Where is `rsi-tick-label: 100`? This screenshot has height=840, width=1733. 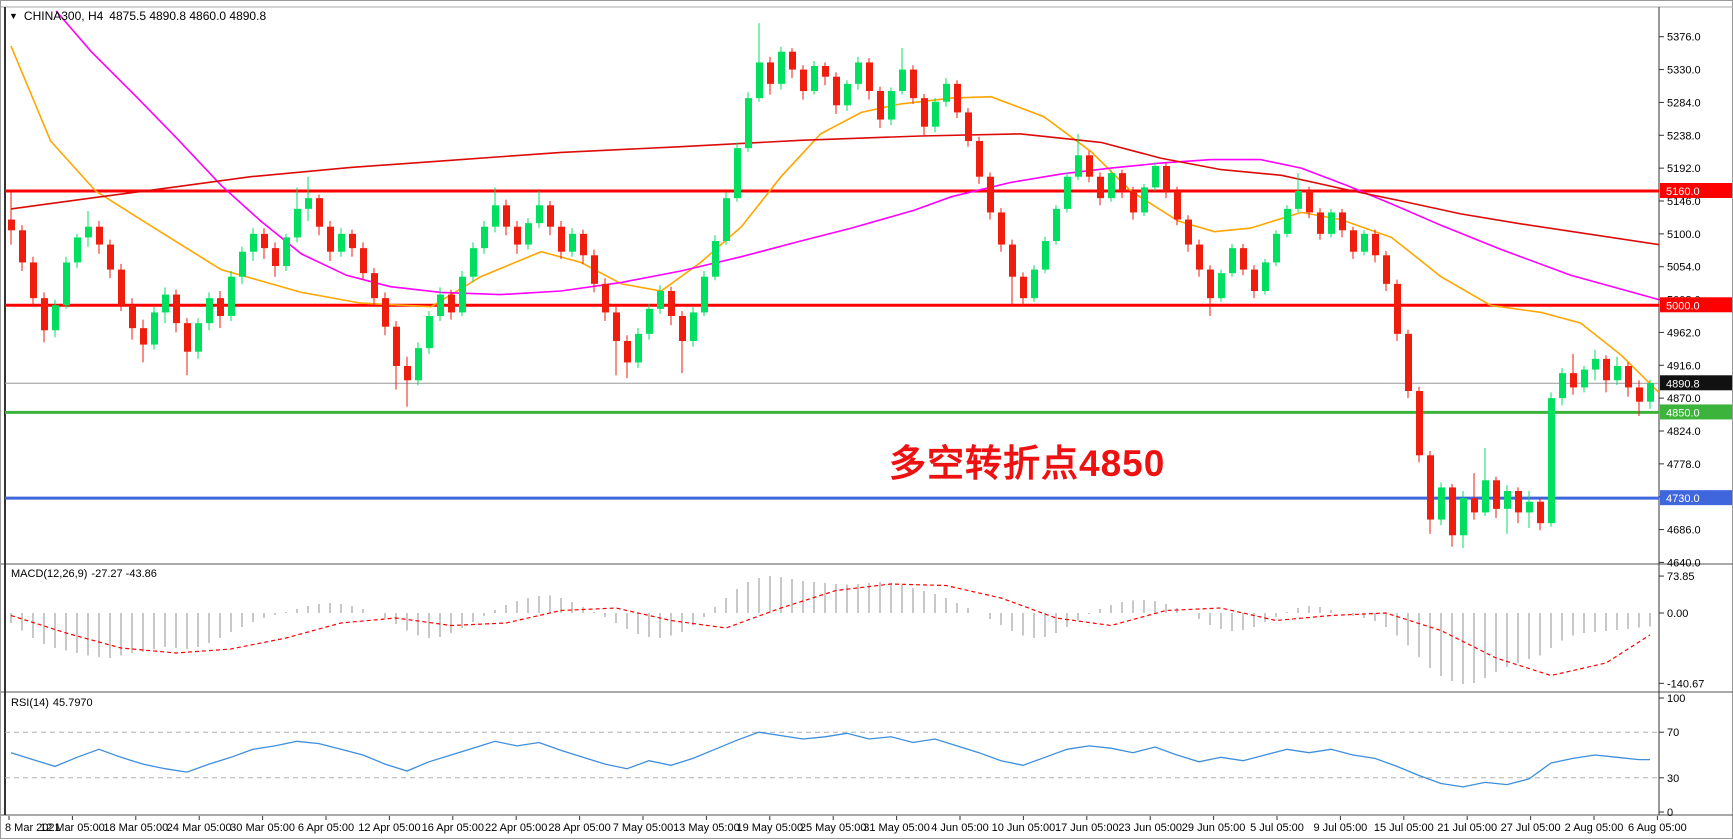 rsi-tick-label: 100 is located at coordinates (1676, 699).